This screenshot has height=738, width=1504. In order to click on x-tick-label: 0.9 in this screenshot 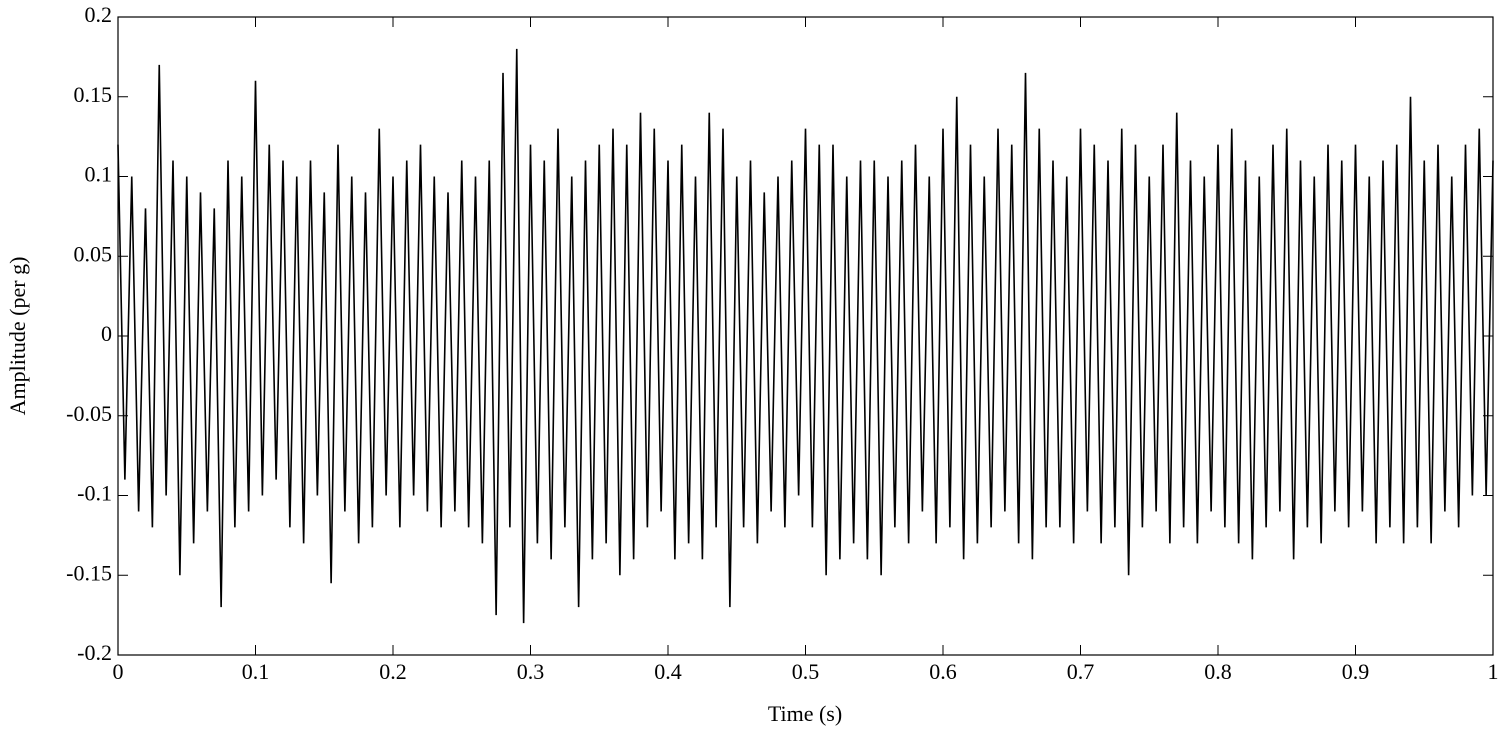, I will do `click(1356, 671)`.